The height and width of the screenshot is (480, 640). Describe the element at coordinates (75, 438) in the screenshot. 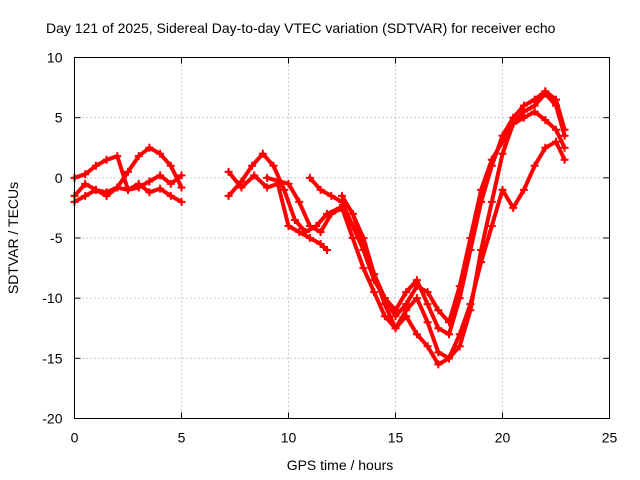

I see `x-tick-label: 0` at that location.